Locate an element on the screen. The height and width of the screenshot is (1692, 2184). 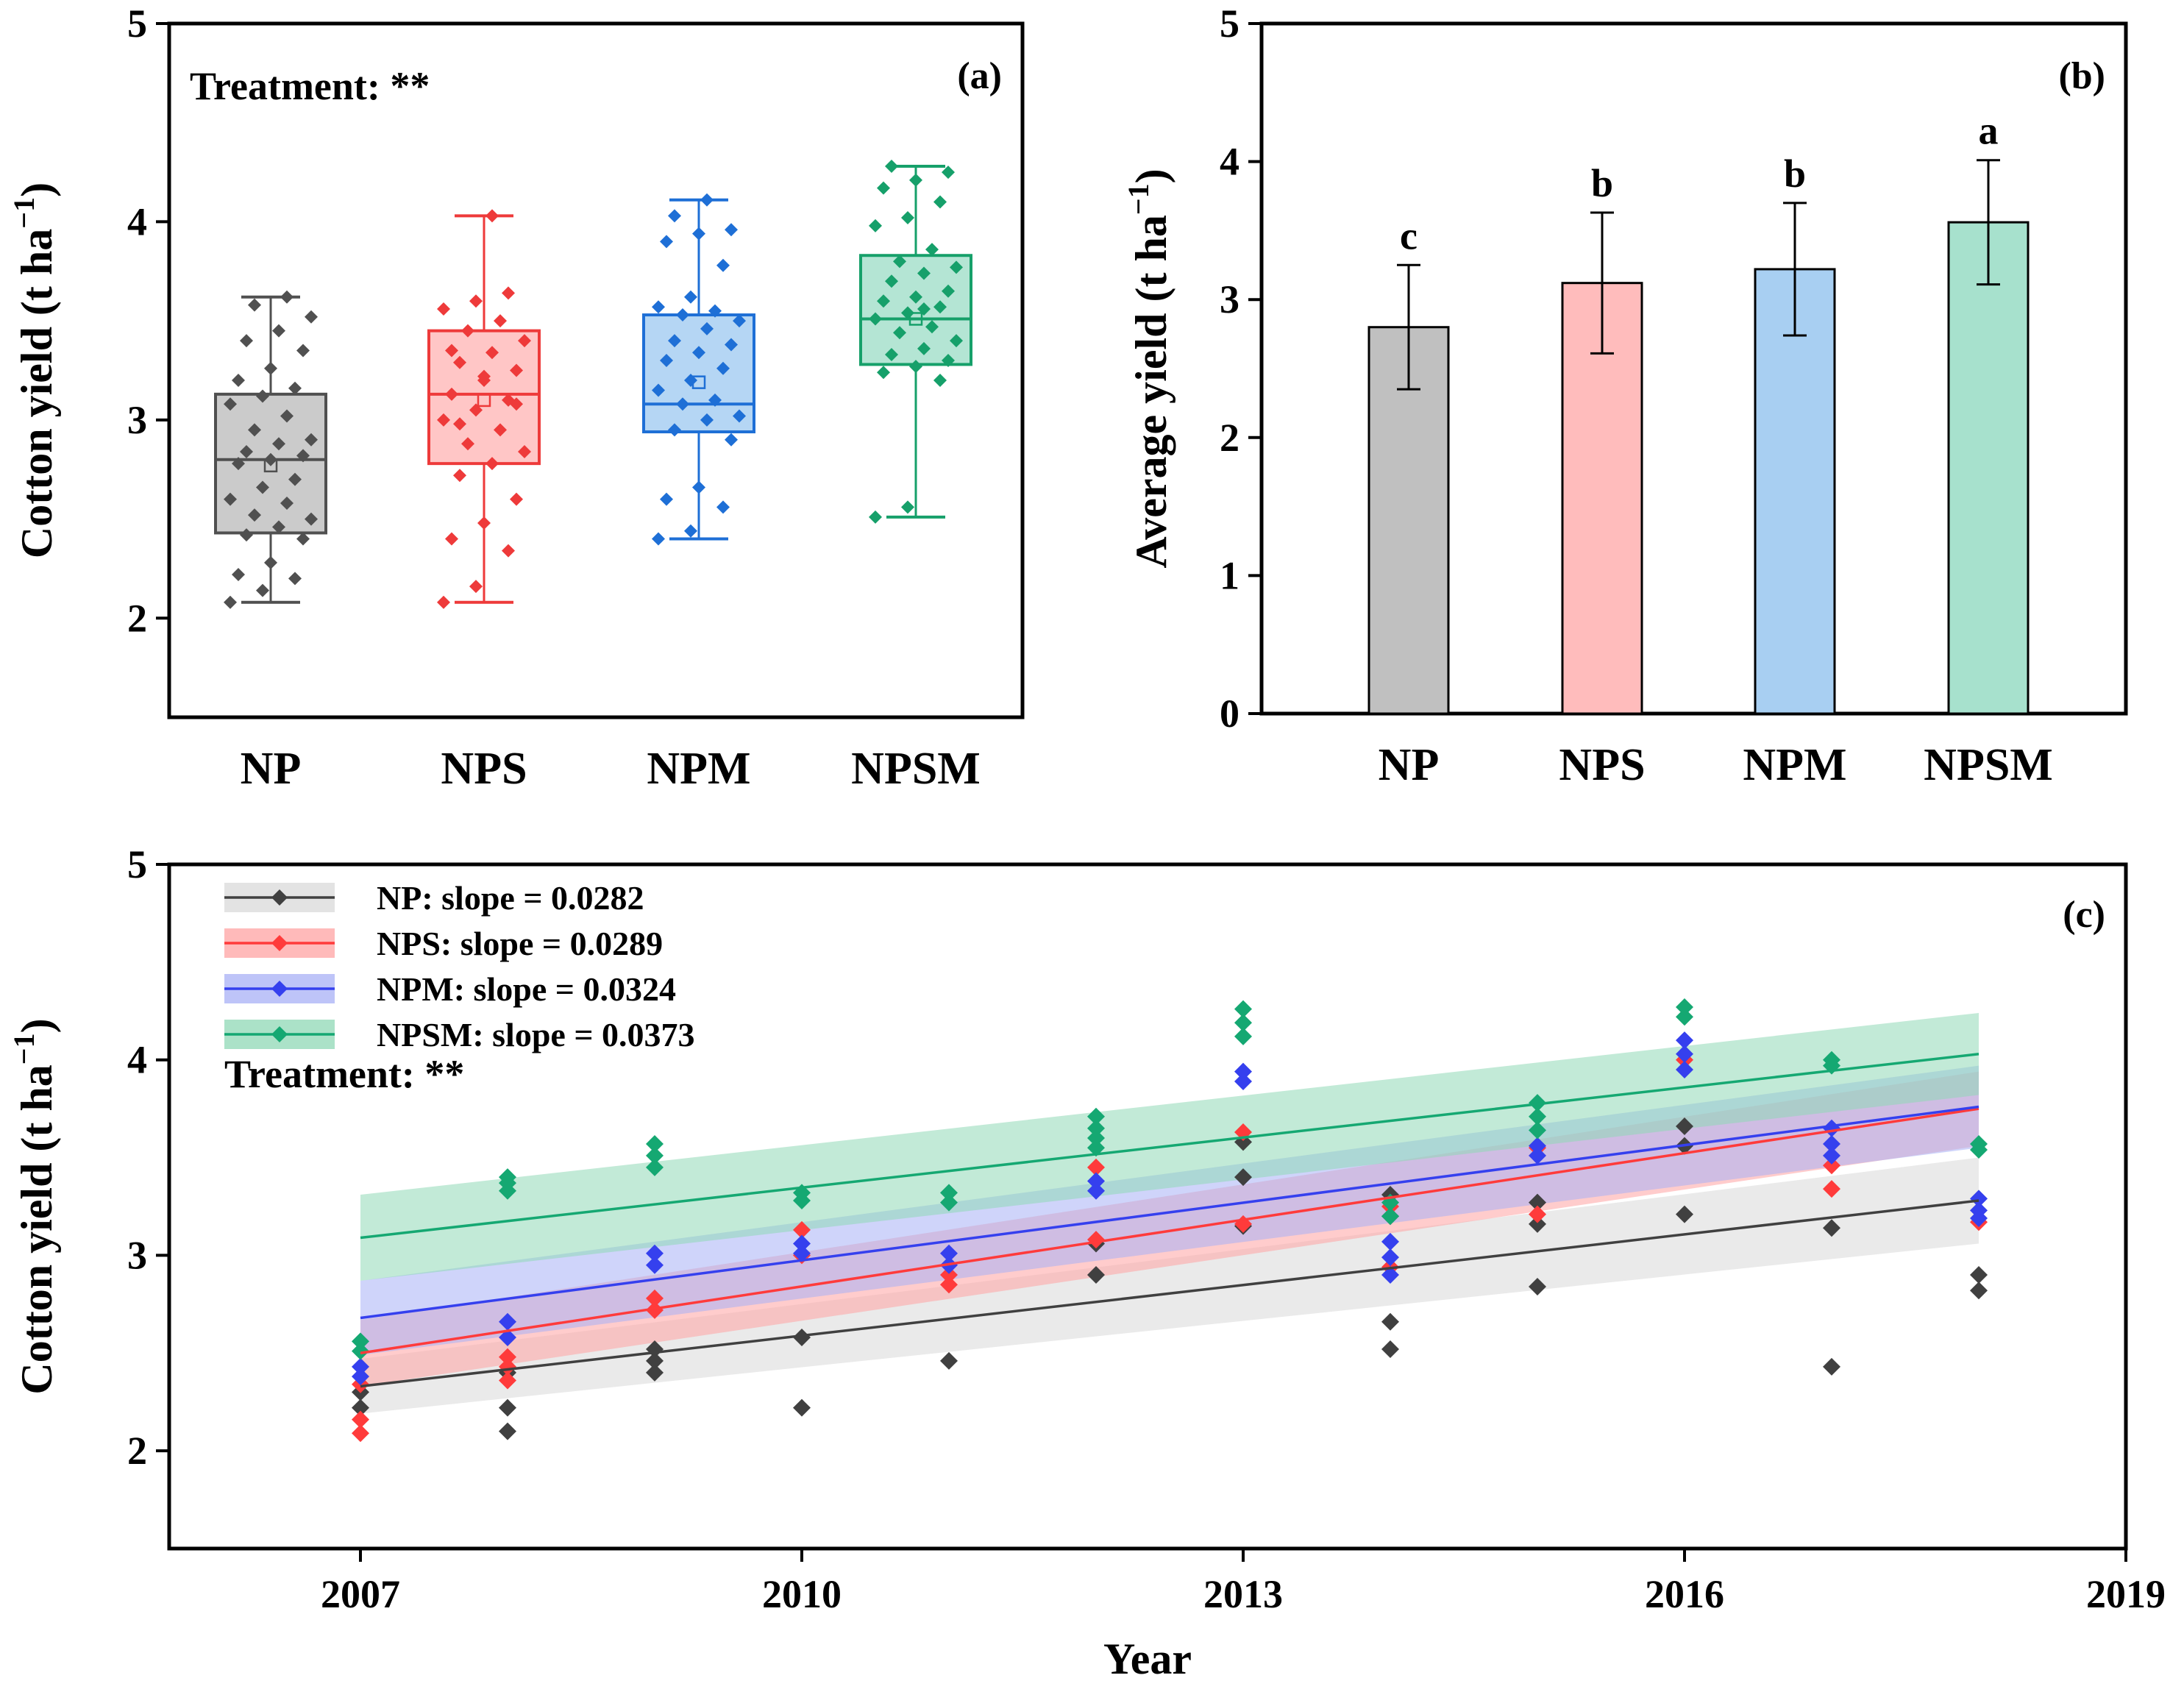
x-tick-label-nps: NPS is located at coordinates (484, 769).